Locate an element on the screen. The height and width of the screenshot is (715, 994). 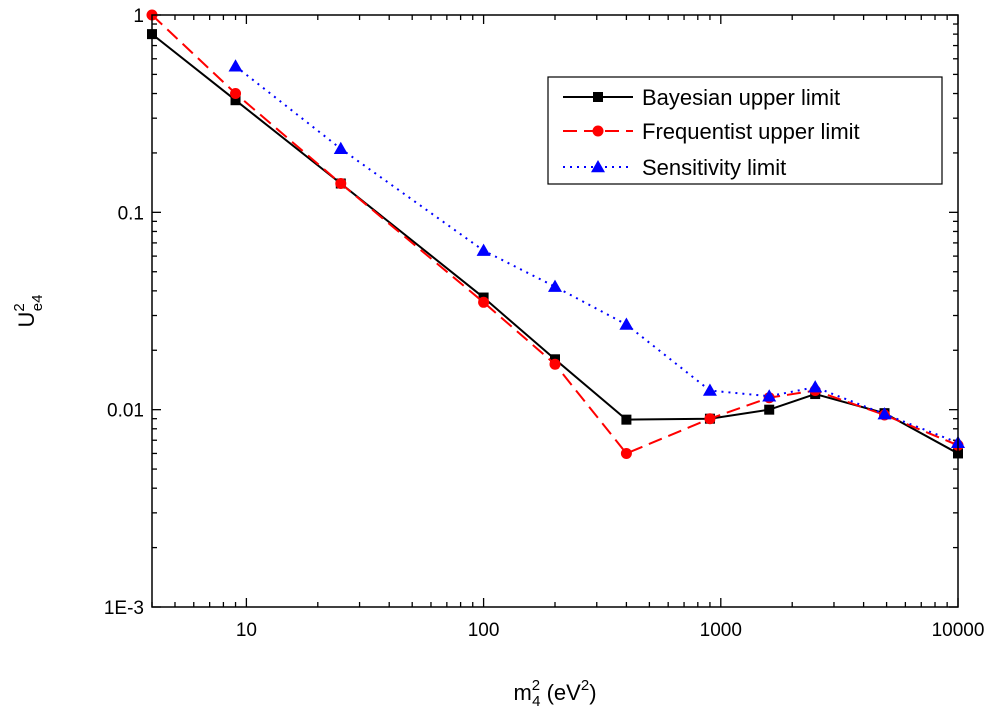
x-axis-title-sub: 4 is located at coordinates (536, 701).